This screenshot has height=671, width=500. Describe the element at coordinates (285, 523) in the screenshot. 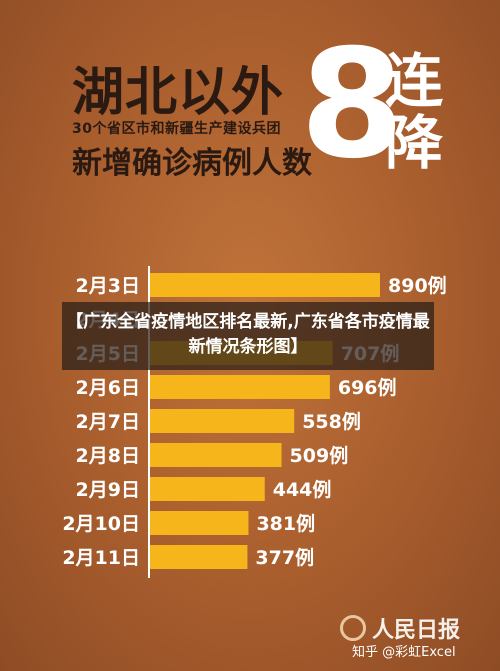

I see `data-label: 381例` at that location.